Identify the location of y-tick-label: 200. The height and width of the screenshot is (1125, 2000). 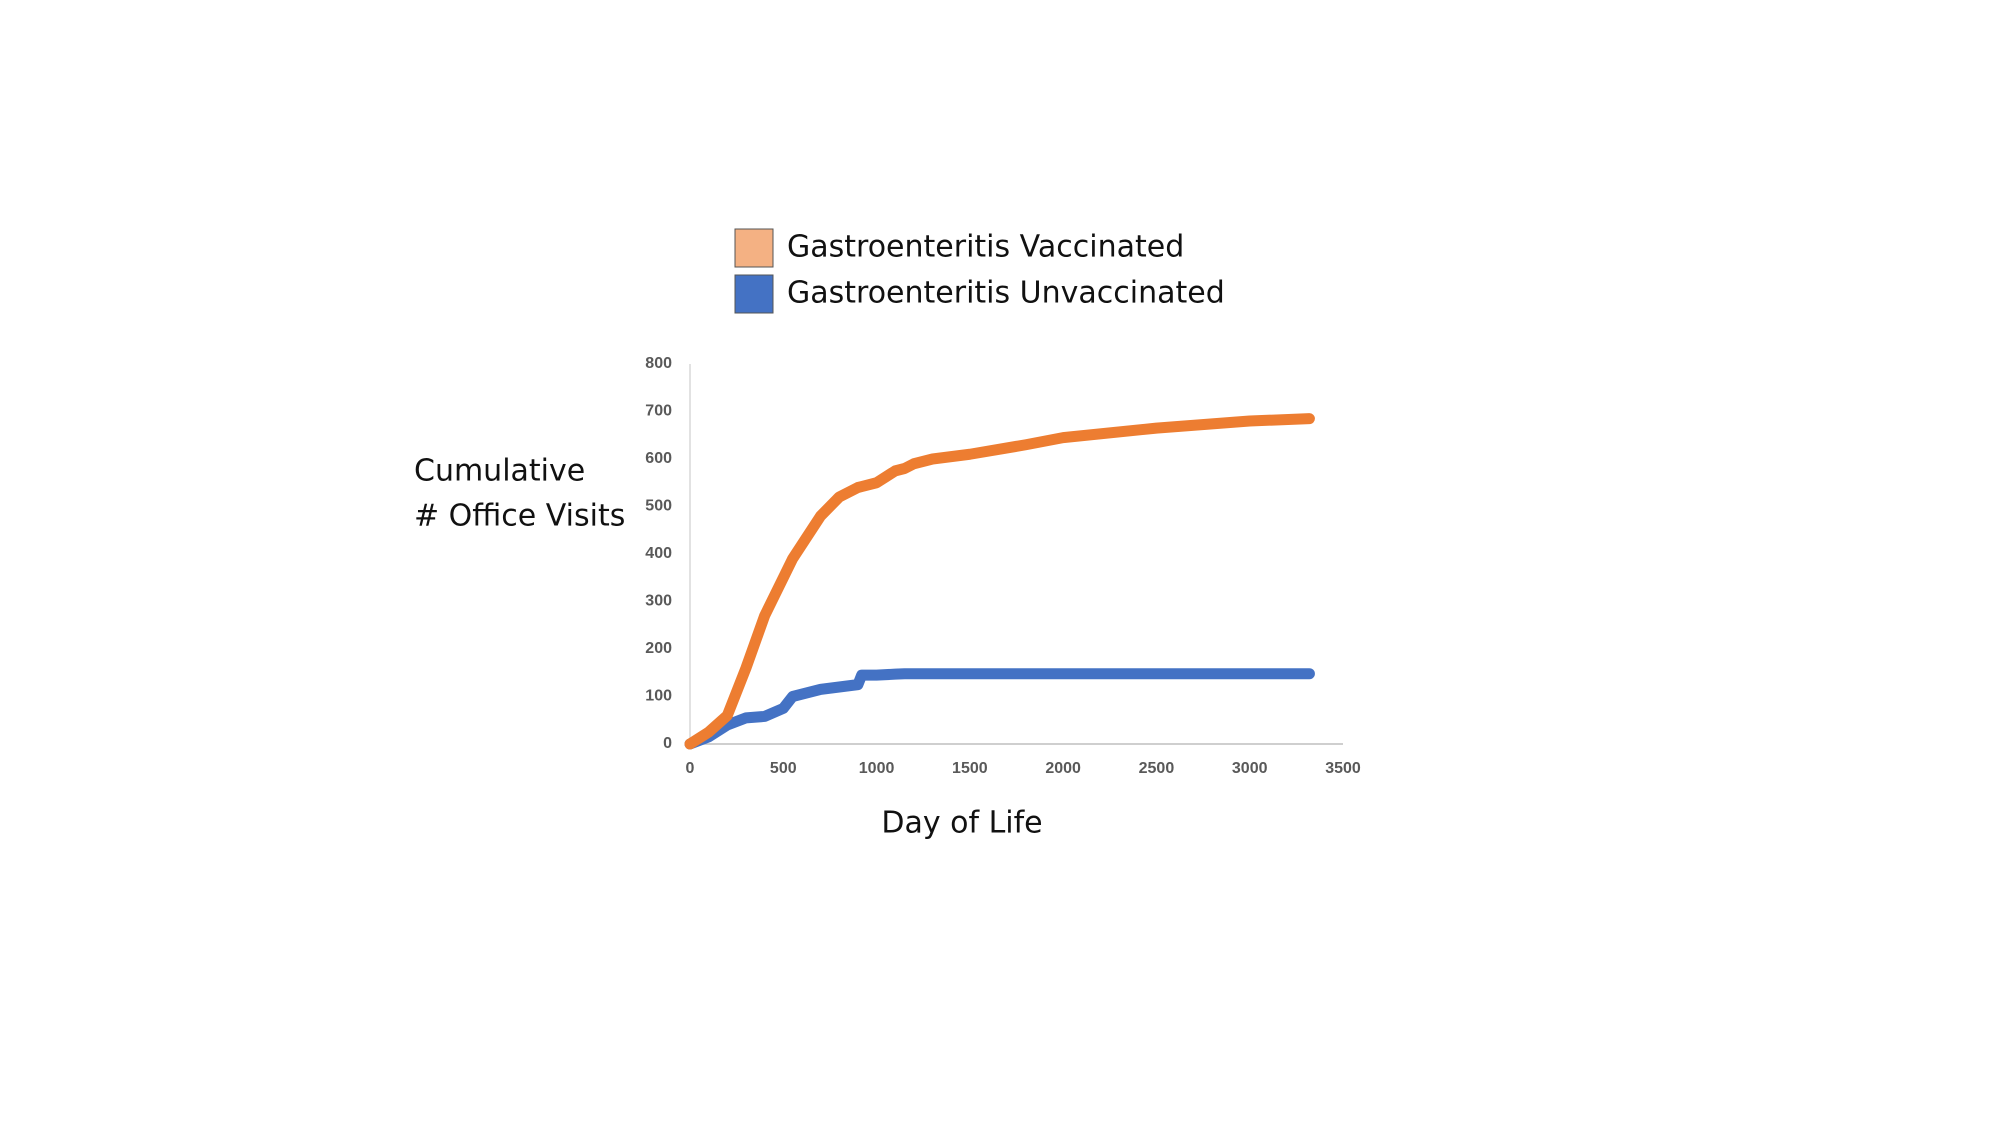
(658, 648).